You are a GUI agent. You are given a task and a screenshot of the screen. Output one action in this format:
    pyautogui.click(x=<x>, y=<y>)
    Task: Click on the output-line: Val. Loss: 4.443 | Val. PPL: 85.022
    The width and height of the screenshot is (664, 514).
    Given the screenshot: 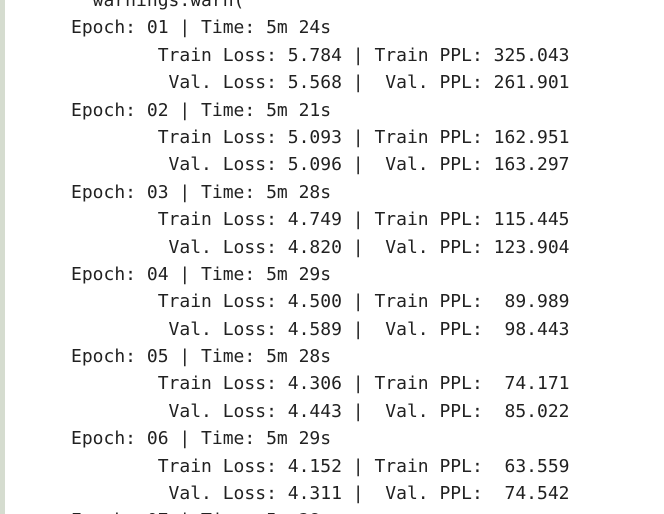 What is the action you would take?
    pyautogui.click(x=320, y=411)
    